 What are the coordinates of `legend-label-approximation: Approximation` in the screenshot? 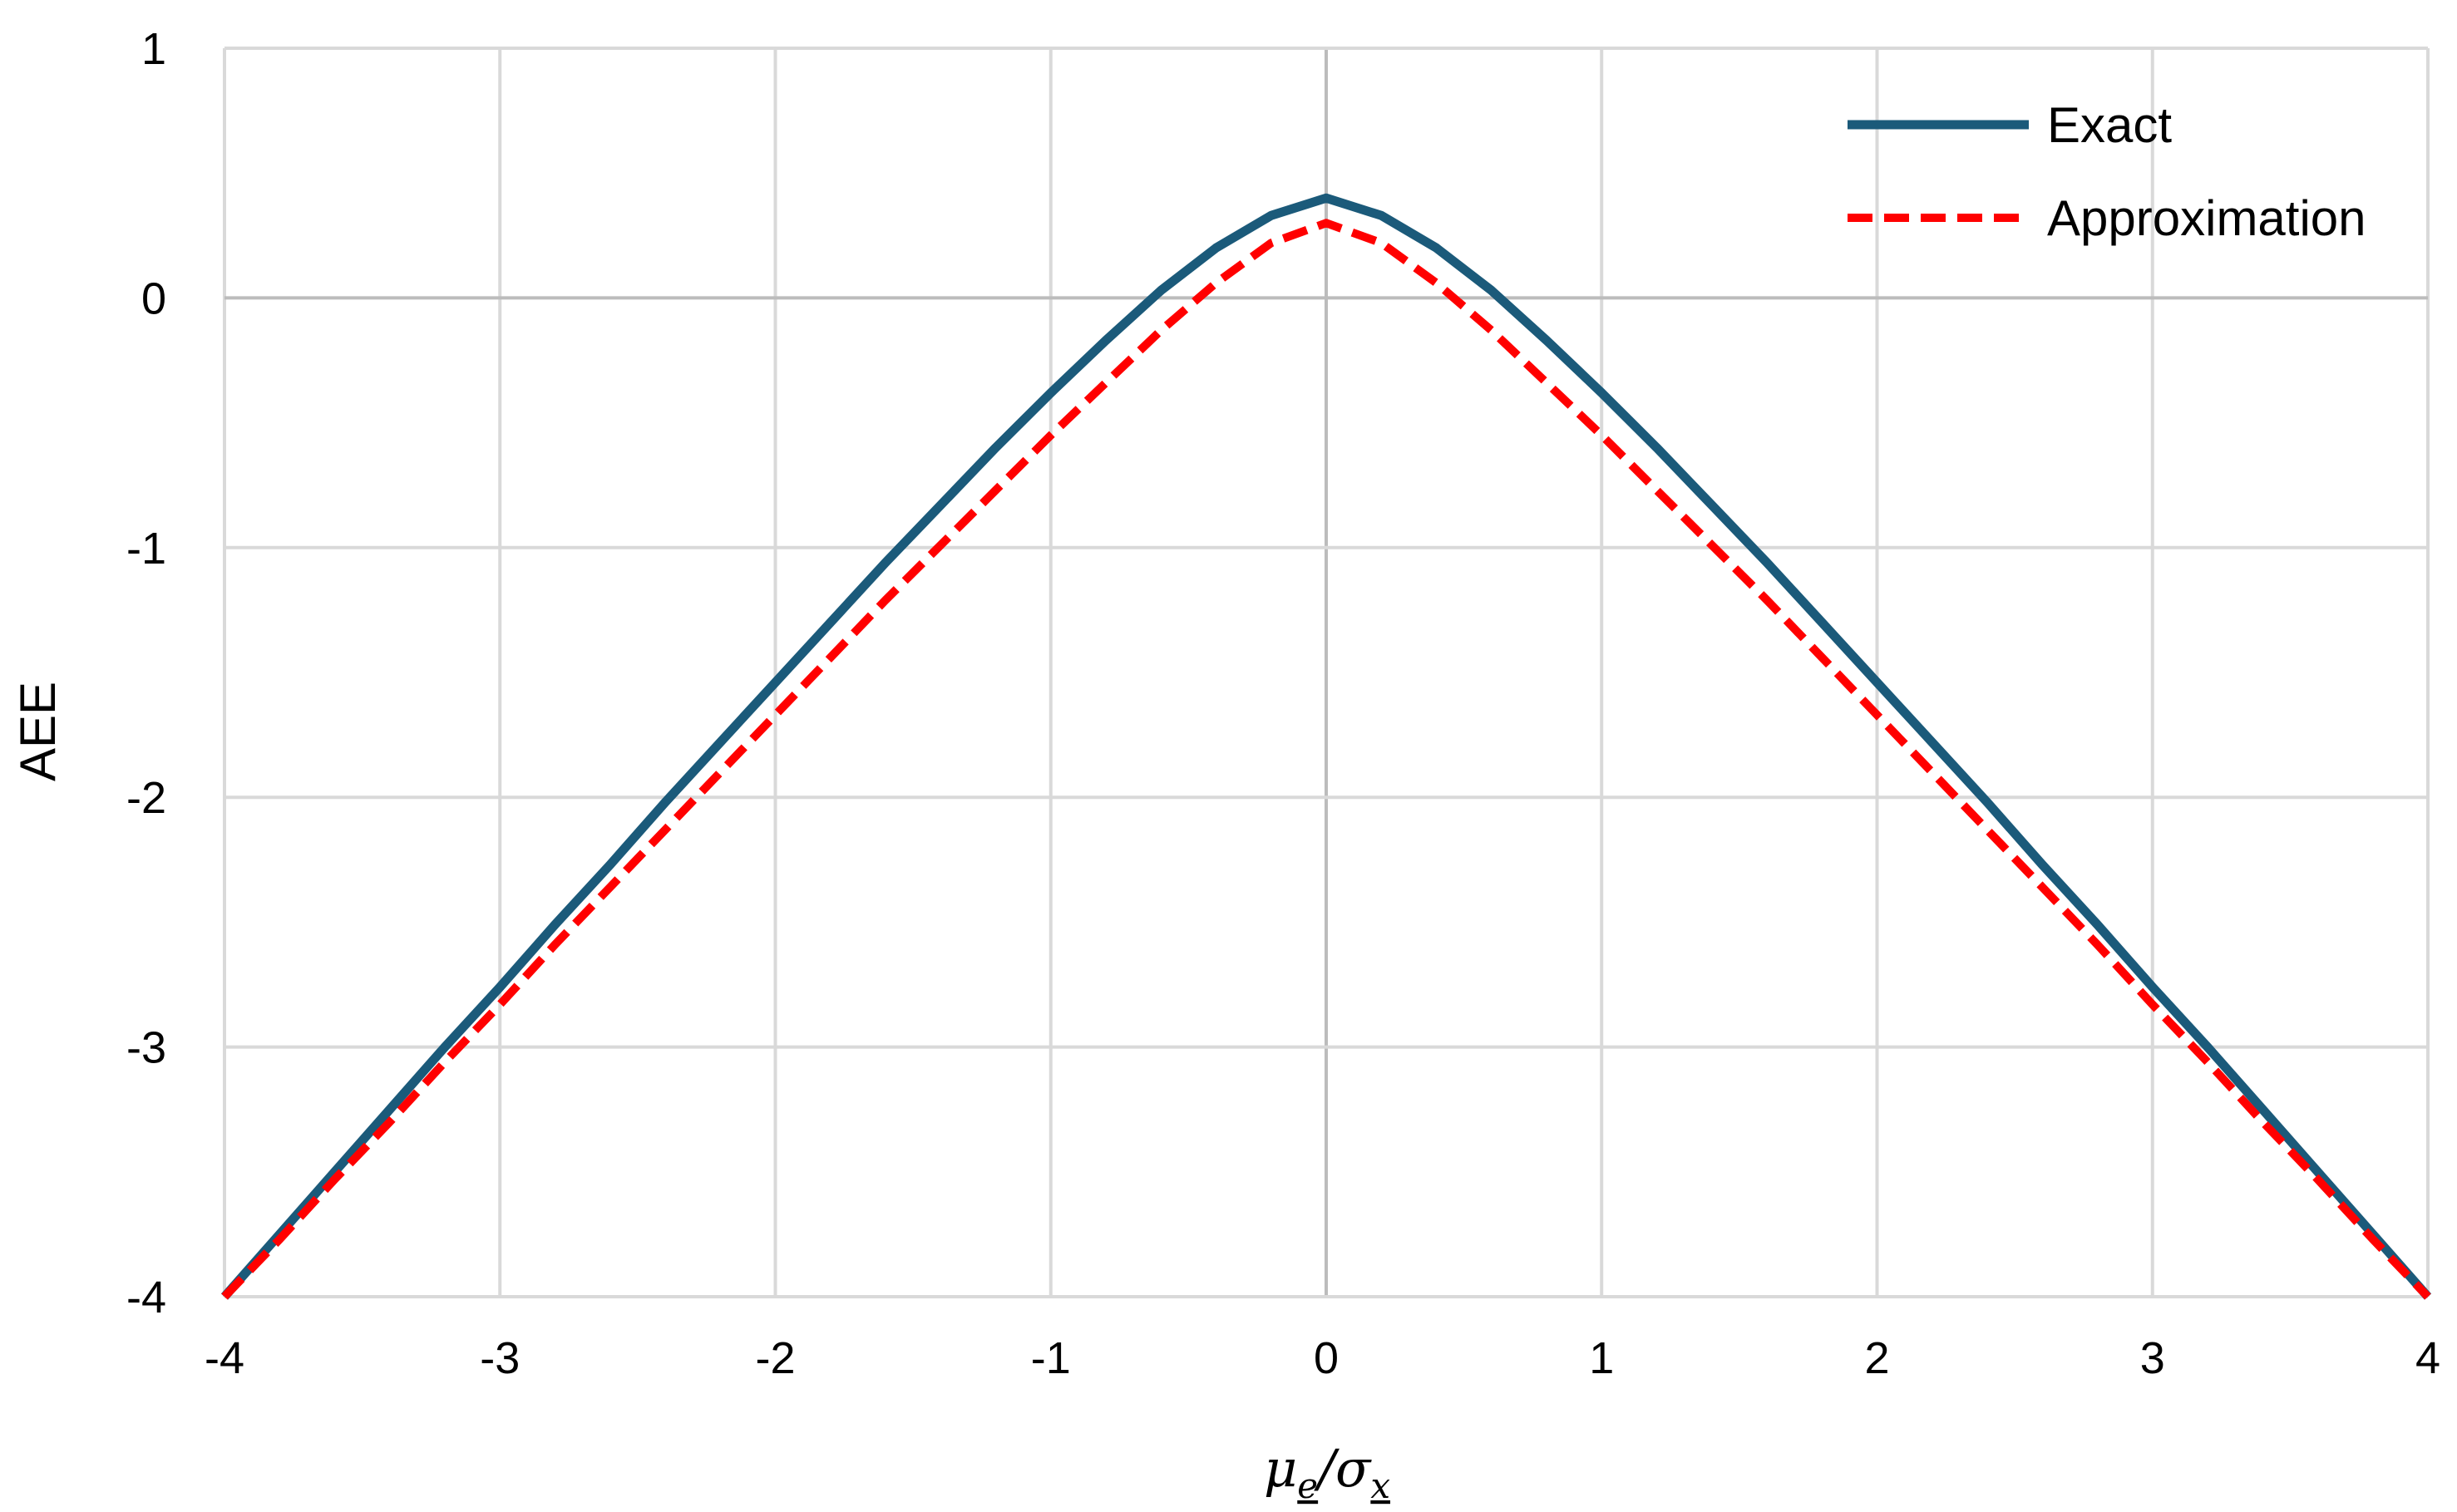 It's located at (2206, 218).